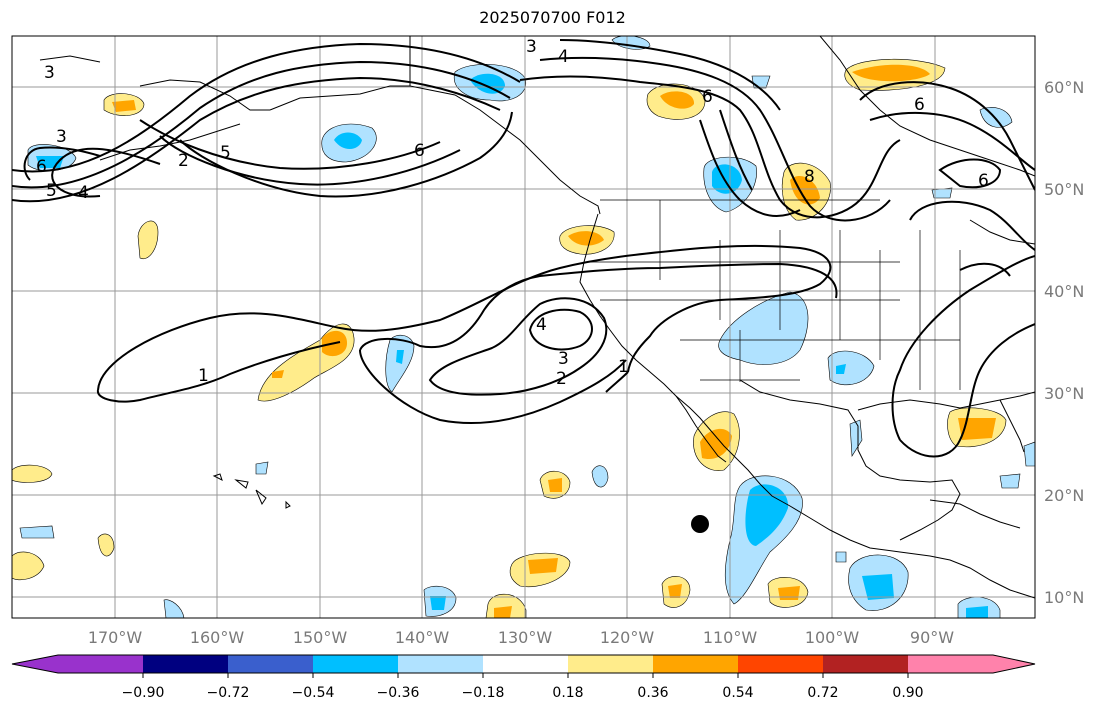 This screenshot has width=1105, height=712. Describe the element at coordinates (1064, 189) in the screenshot. I see `lat-tick-label: 50°N` at that location.